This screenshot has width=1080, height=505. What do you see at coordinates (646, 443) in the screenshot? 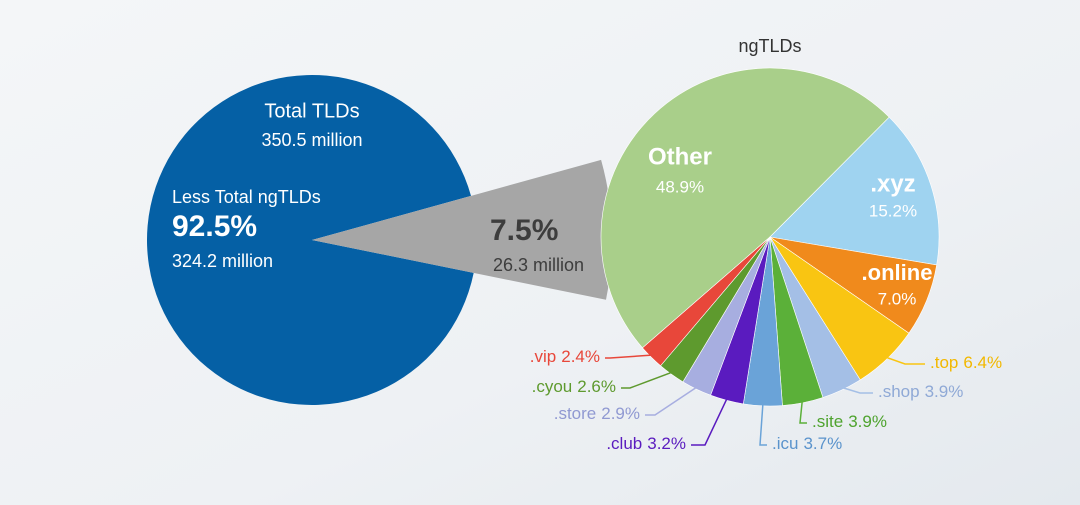
I see `slice-label-group: .club 3.2%` at bounding box center [646, 443].